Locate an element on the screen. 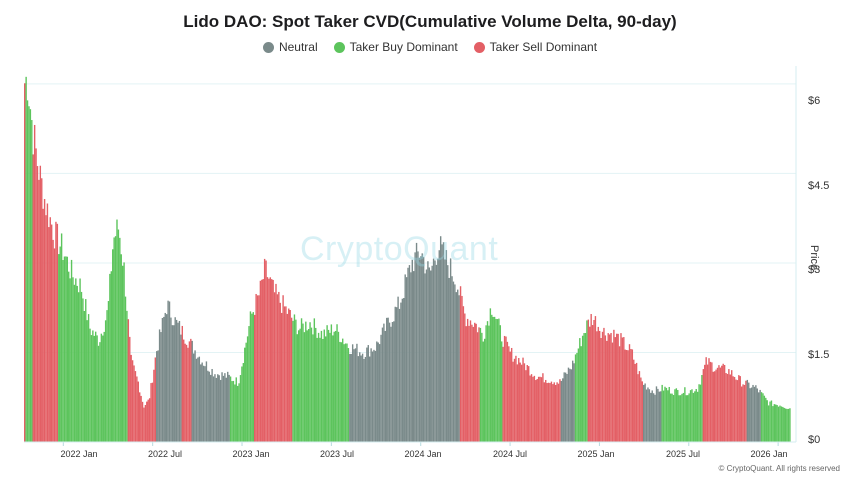 The image size is (860, 484). x-tick-label: 2026 Jan is located at coordinates (769, 454).